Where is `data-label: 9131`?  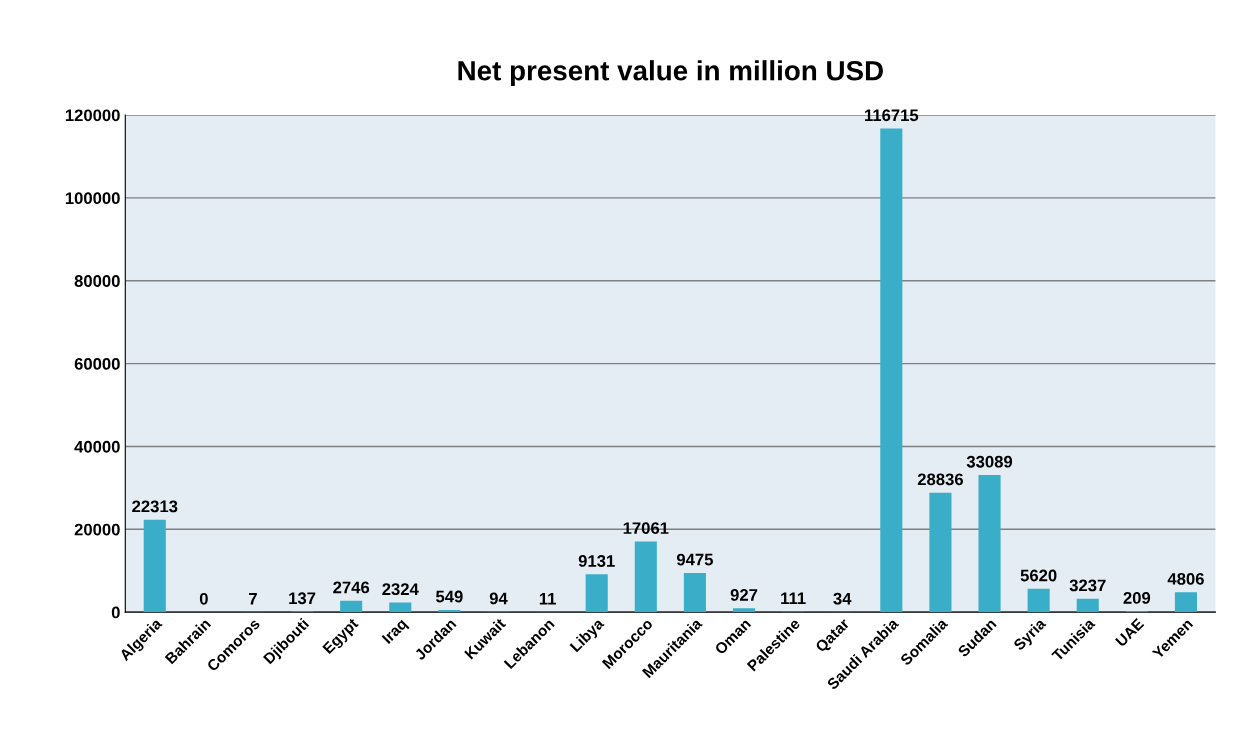 data-label: 9131 is located at coordinates (596, 561).